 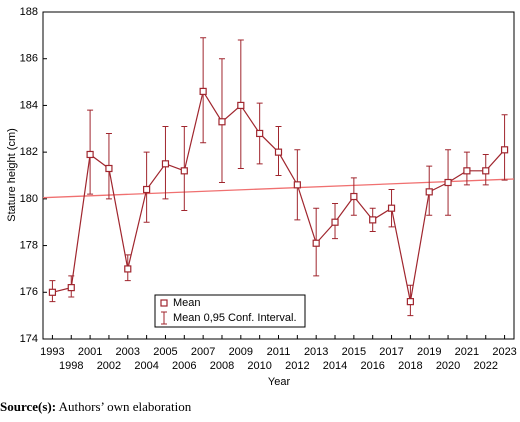 I want to click on source: Source(s): Authors’ own elaboration, so click(x=96, y=406).